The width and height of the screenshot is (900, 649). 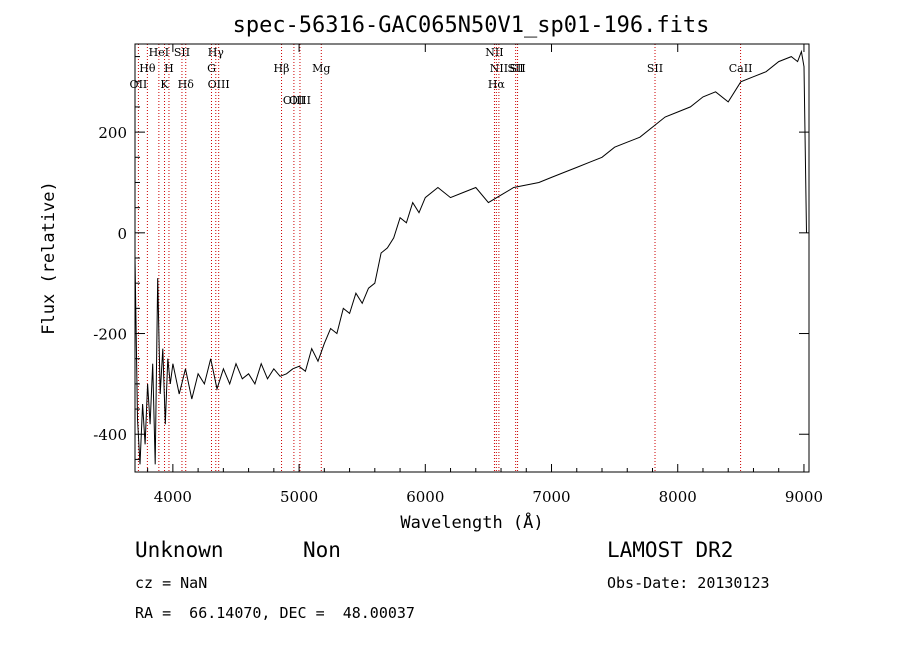 I want to click on line-marker-label: K, so click(x=164, y=84).